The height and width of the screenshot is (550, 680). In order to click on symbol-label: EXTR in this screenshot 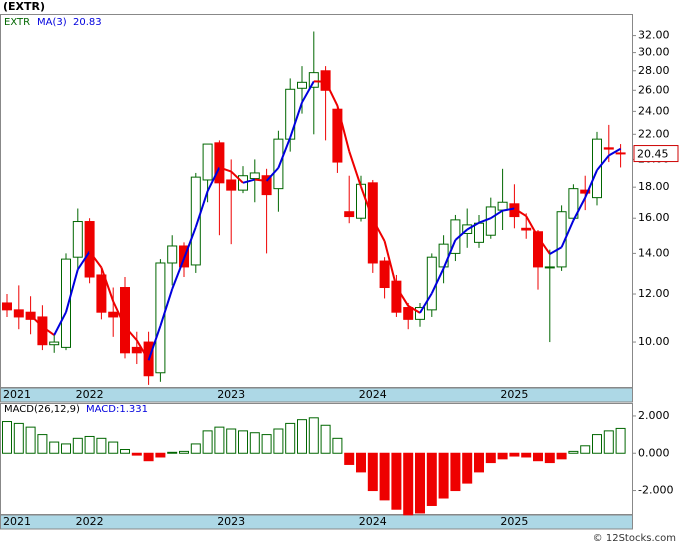, I will do `click(17, 22)`.